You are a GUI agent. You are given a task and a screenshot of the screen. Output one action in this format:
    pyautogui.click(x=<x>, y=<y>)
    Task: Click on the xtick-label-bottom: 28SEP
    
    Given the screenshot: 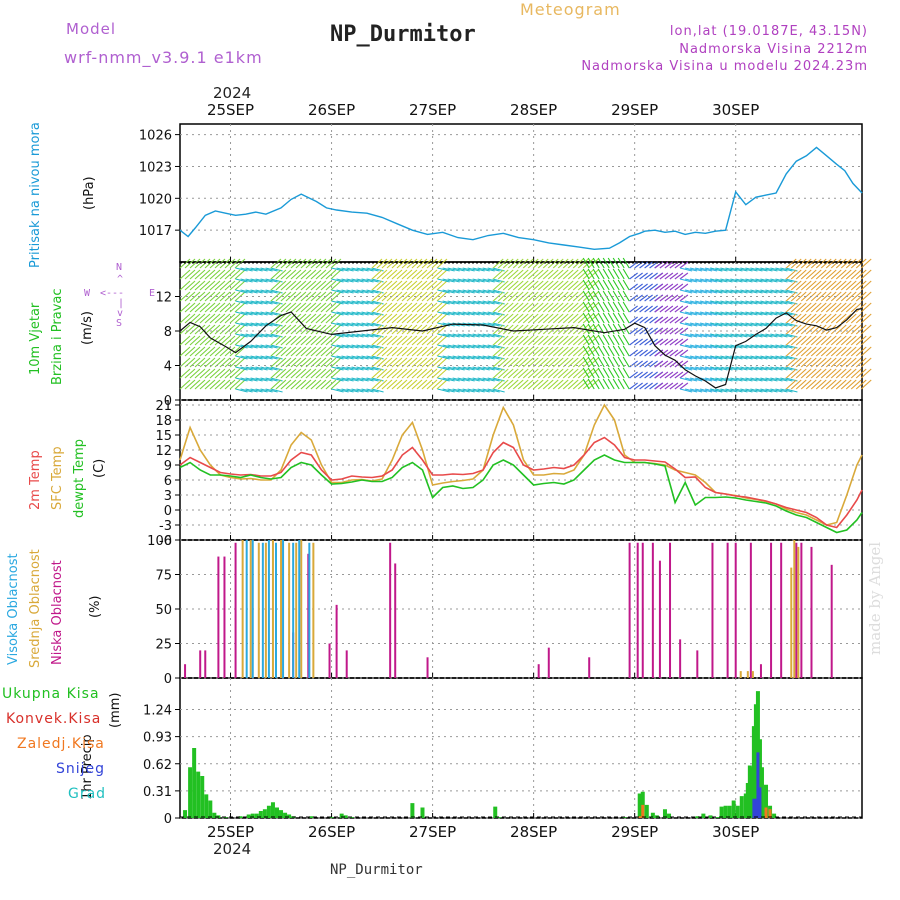 What is the action you would take?
    pyautogui.click(x=533, y=832)
    